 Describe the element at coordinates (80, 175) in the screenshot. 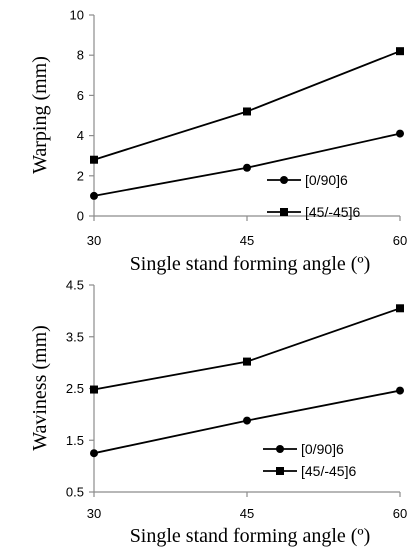

I see `y-tick-label: 2` at that location.